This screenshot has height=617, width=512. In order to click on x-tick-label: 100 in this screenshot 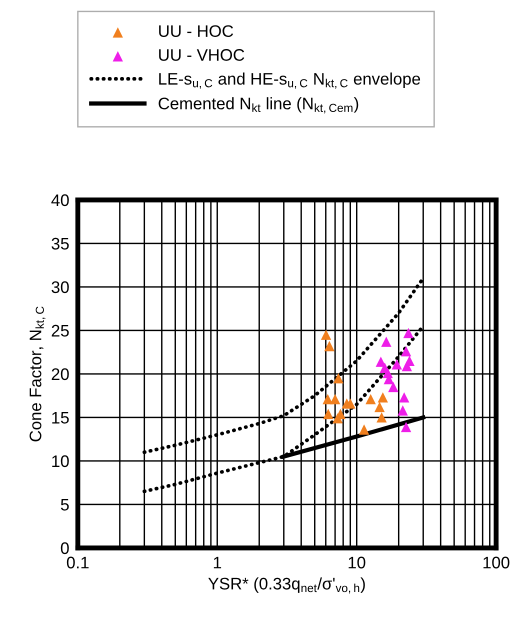, I will do `click(496, 562)`.